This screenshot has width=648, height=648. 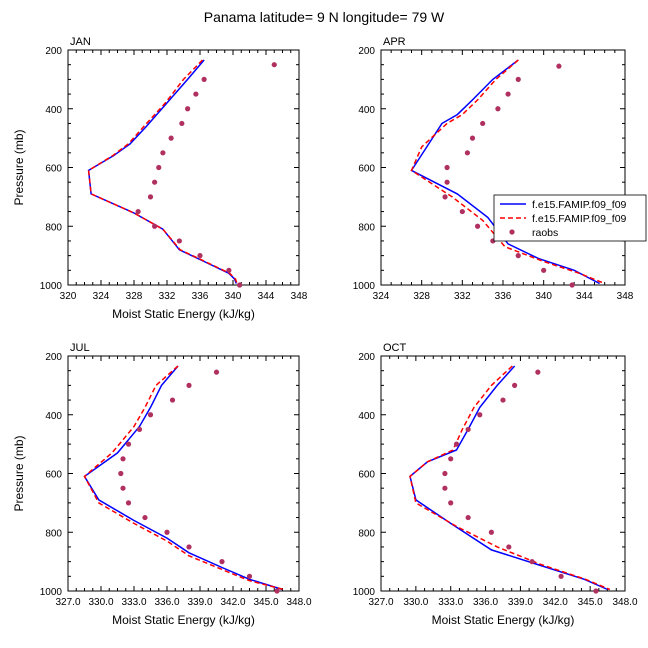 What do you see at coordinates (545, 233) in the screenshot?
I see `legend-label: raobs` at bounding box center [545, 233].